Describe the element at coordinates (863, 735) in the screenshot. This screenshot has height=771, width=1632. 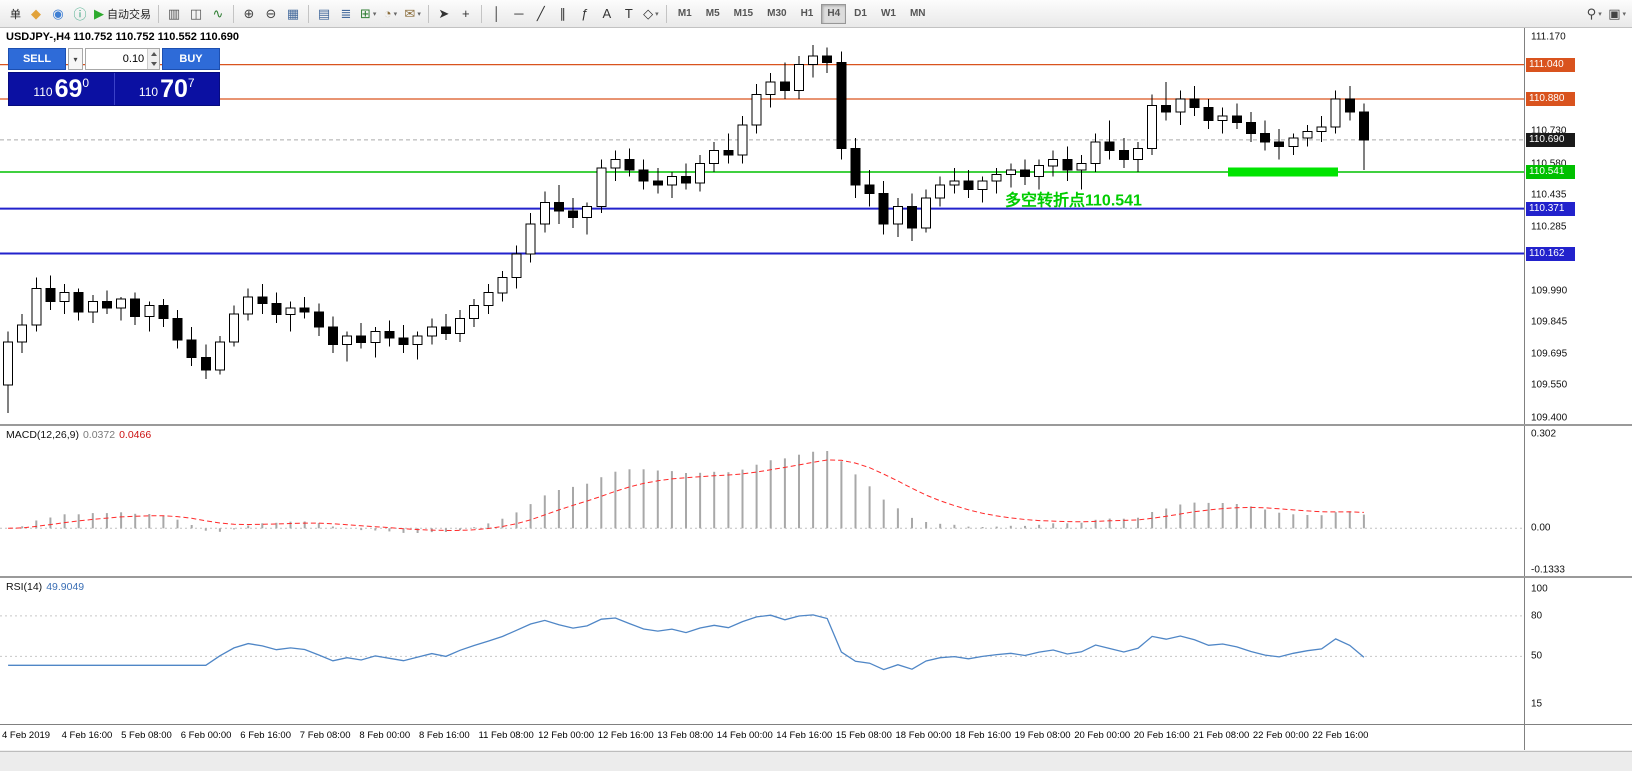
I see `time-tick: 15 Feb 08:00` at that location.